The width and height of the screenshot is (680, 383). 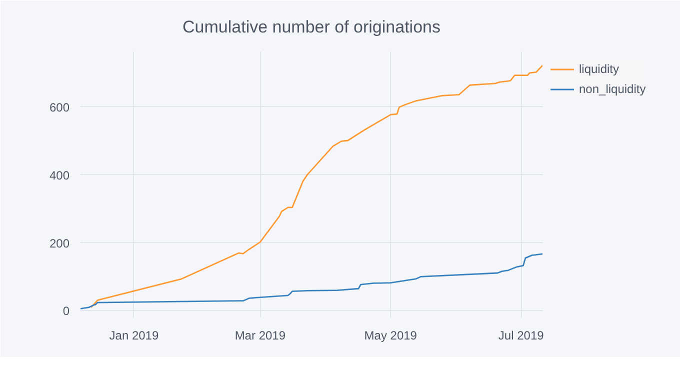 What do you see at coordinates (521, 335) in the screenshot?
I see `x-tick-label: Jul 2019` at bounding box center [521, 335].